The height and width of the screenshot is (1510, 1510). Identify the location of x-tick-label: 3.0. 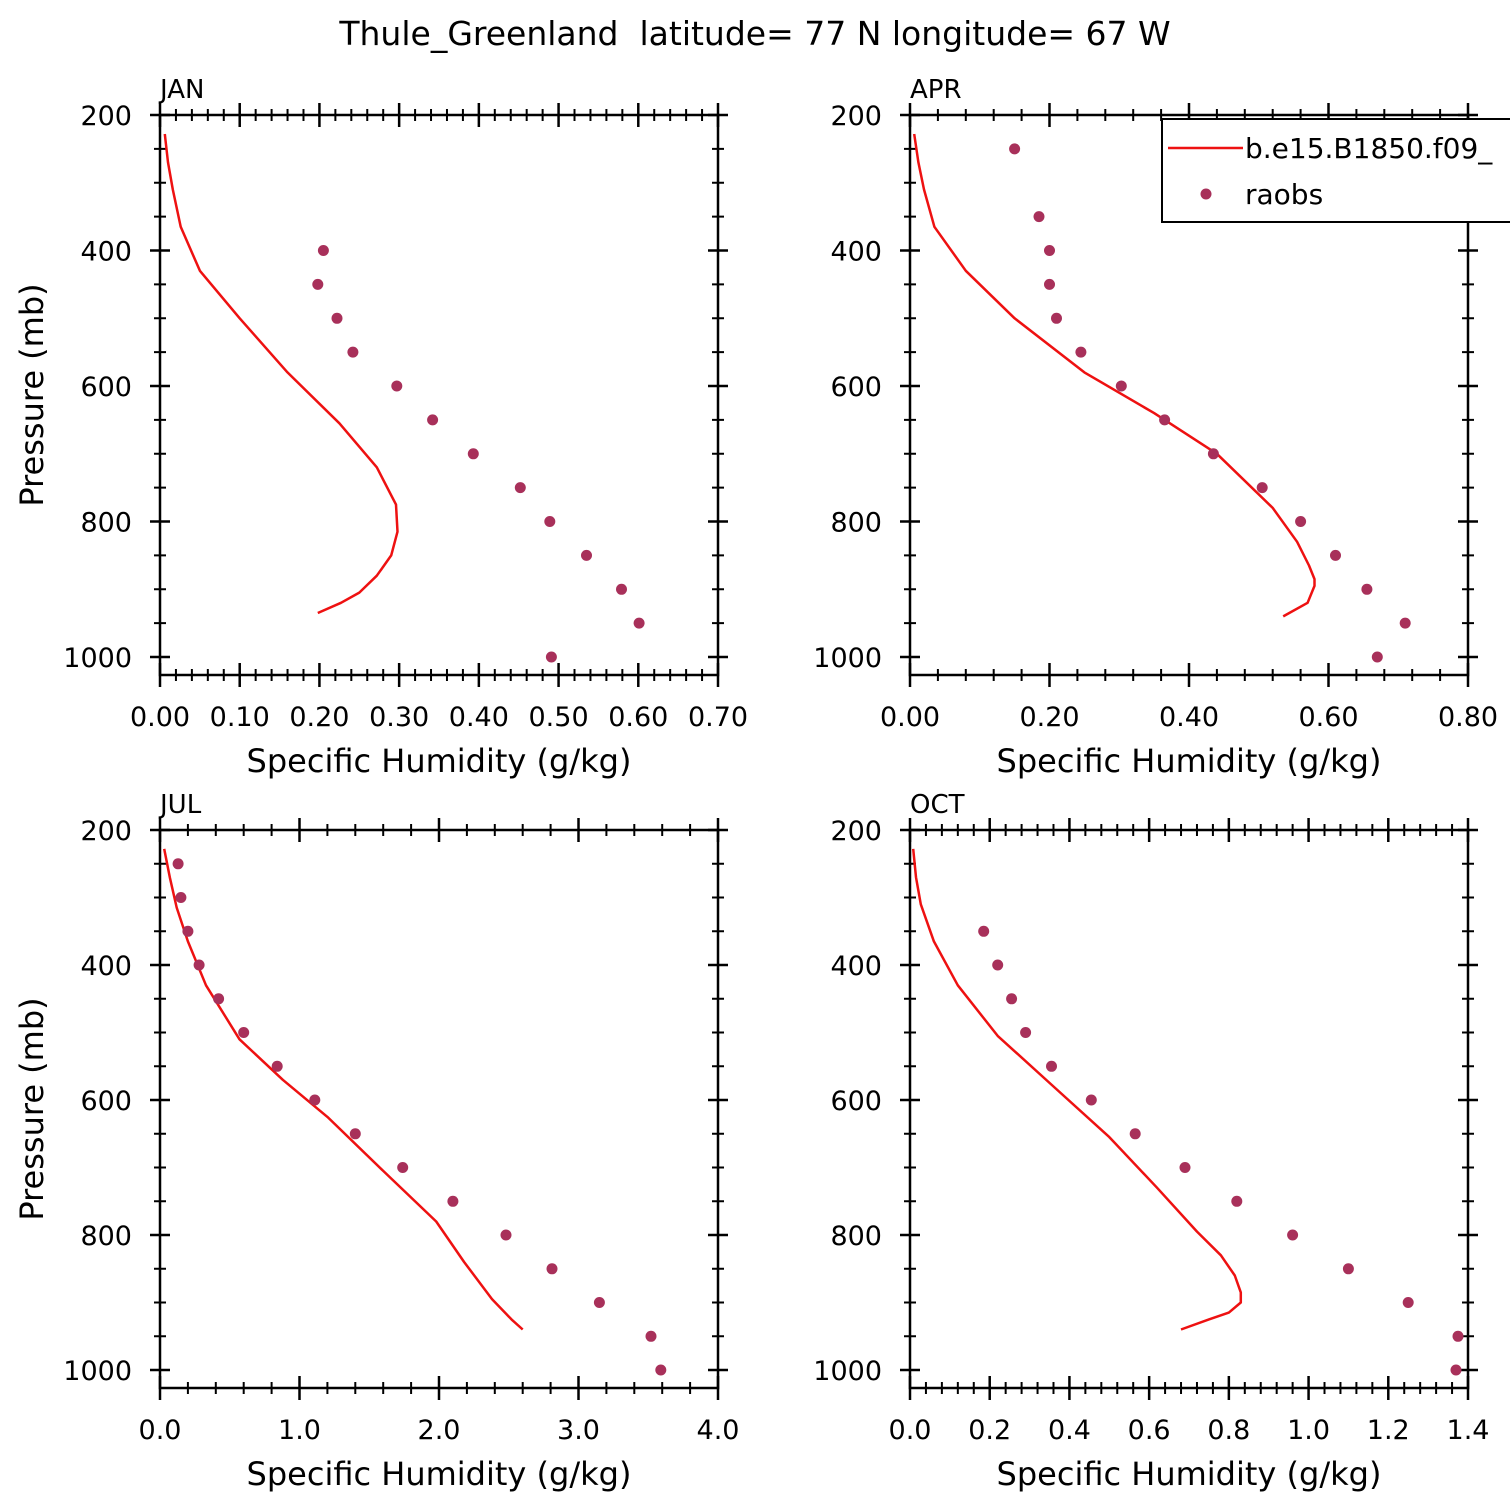
(578, 1430).